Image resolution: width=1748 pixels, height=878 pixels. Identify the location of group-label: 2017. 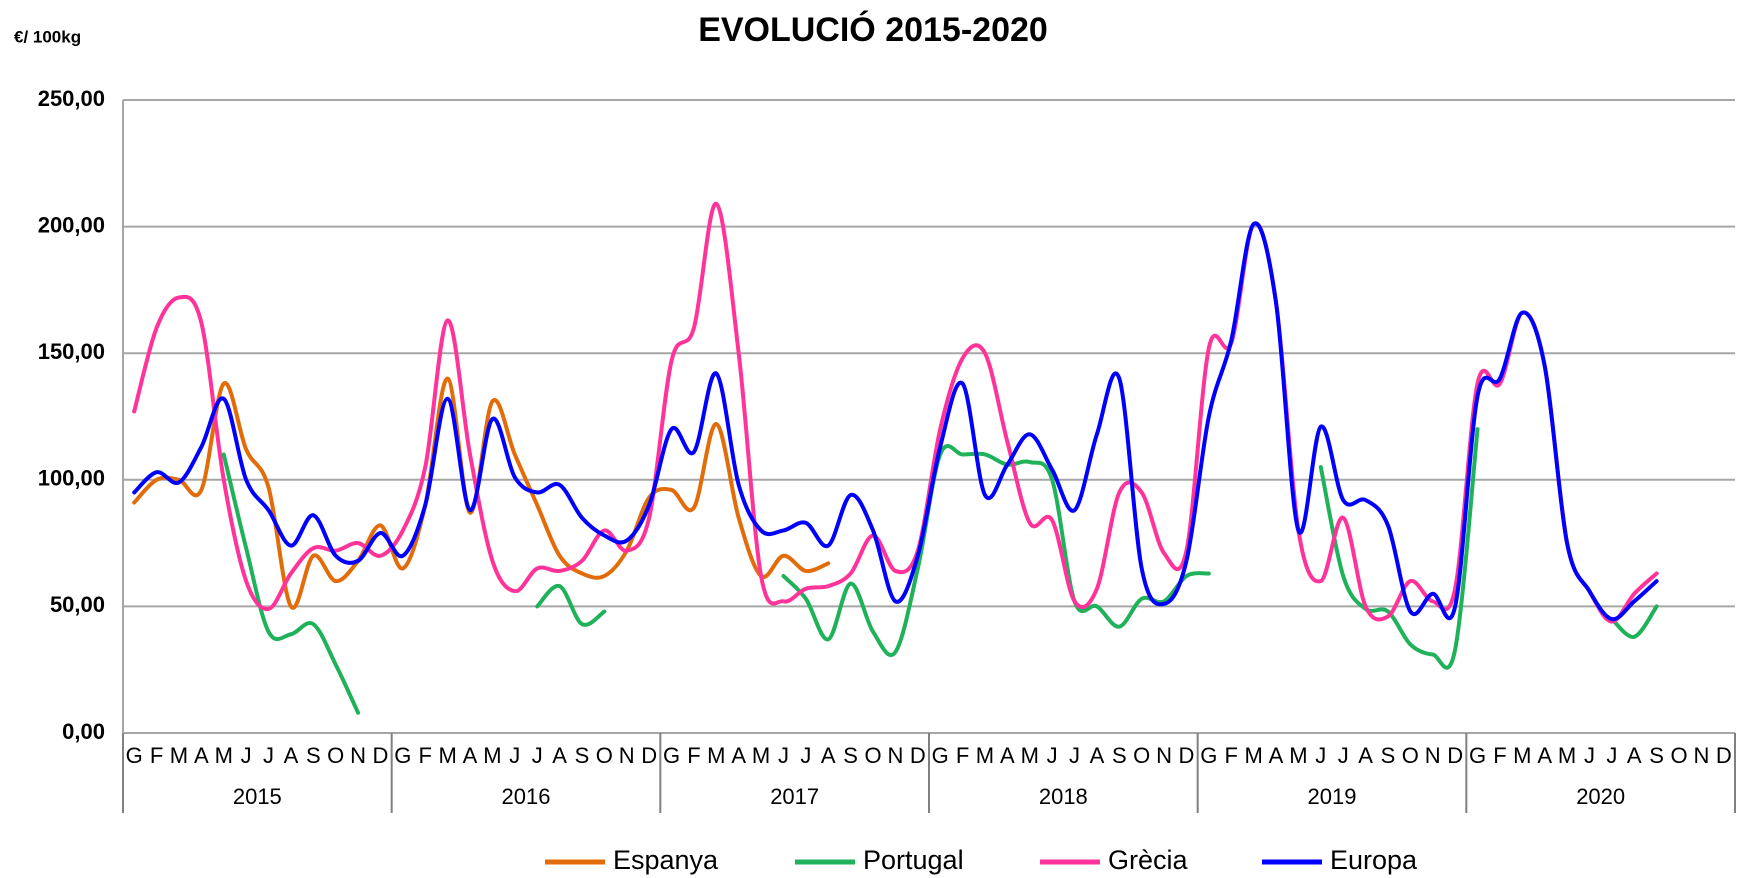
(794, 796).